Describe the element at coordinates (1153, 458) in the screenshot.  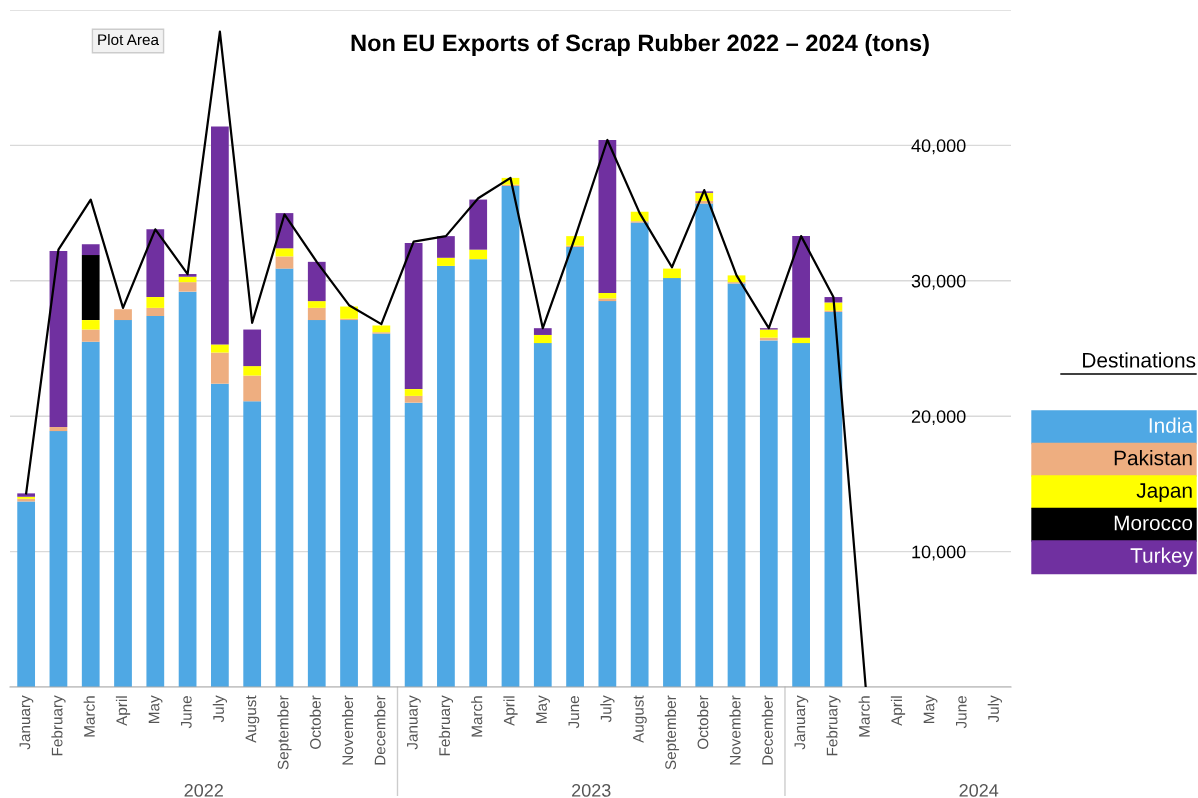
I see `text: Pakistan` at that location.